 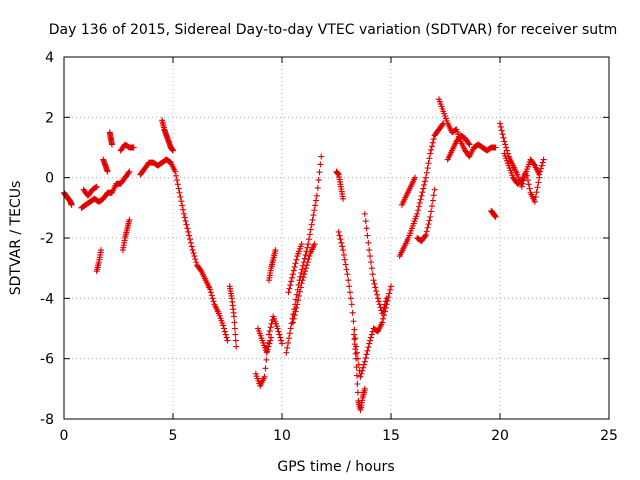 What do you see at coordinates (609, 436) in the screenshot?
I see `x-tick-label: 25` at bounding box center [609, 436].